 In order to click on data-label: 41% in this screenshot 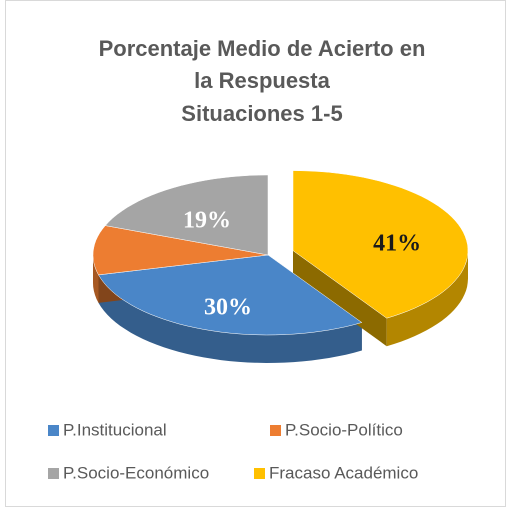, I will do `click(397, 243)`.